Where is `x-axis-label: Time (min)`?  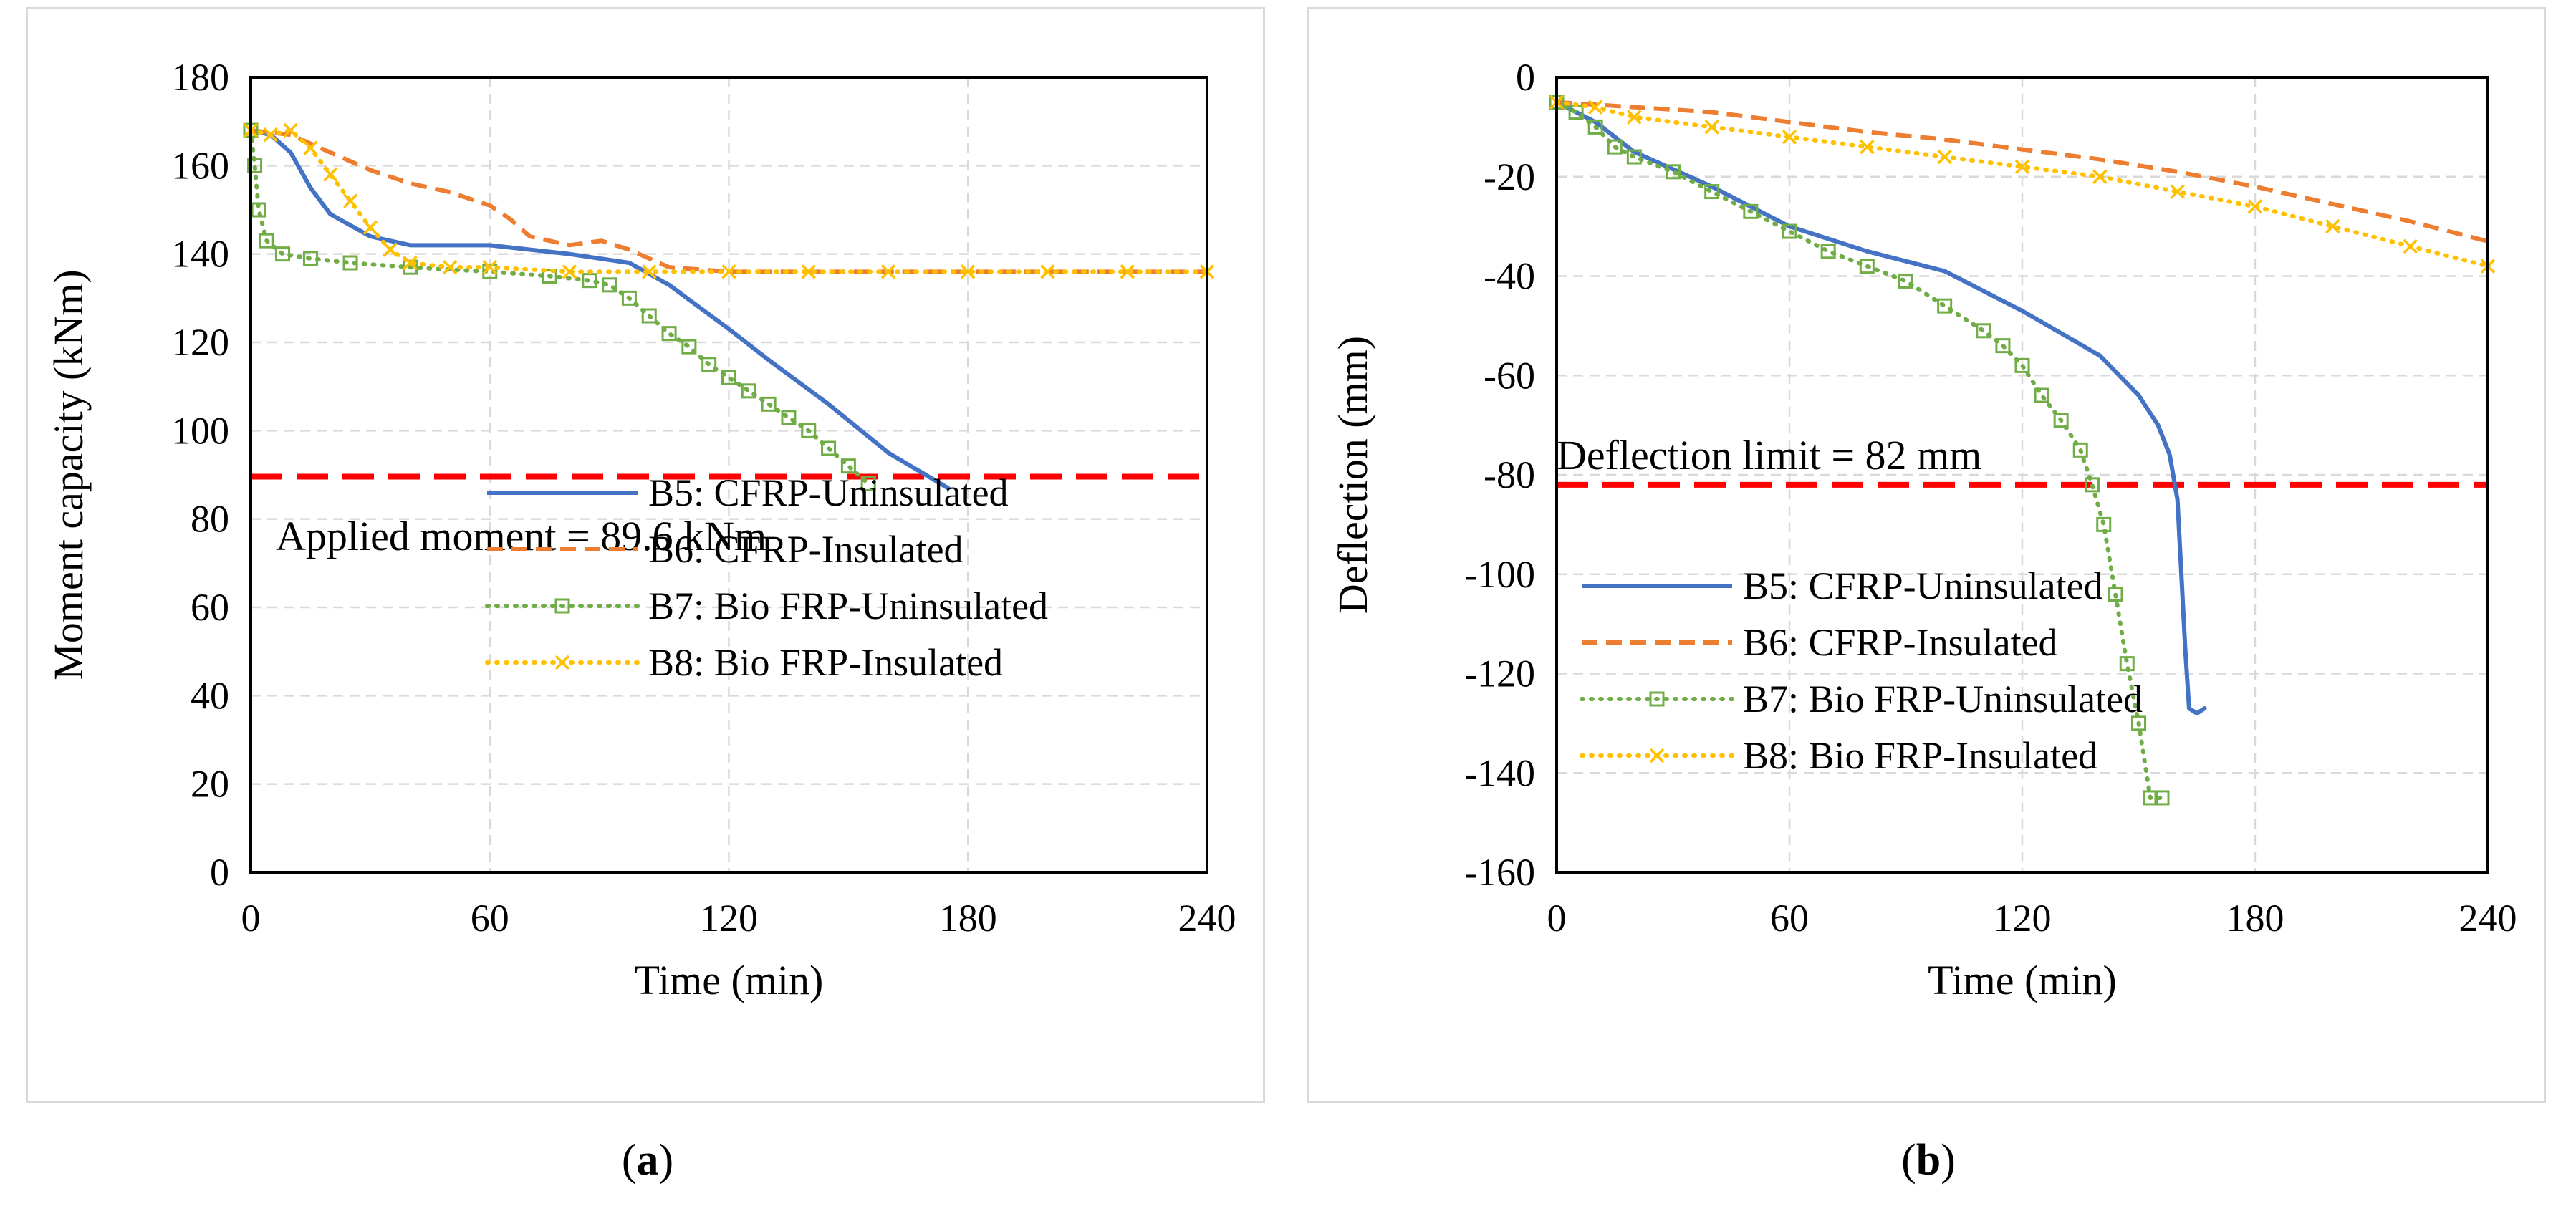
x-axis-label: Time (min) is located at coordinates (729, 980).